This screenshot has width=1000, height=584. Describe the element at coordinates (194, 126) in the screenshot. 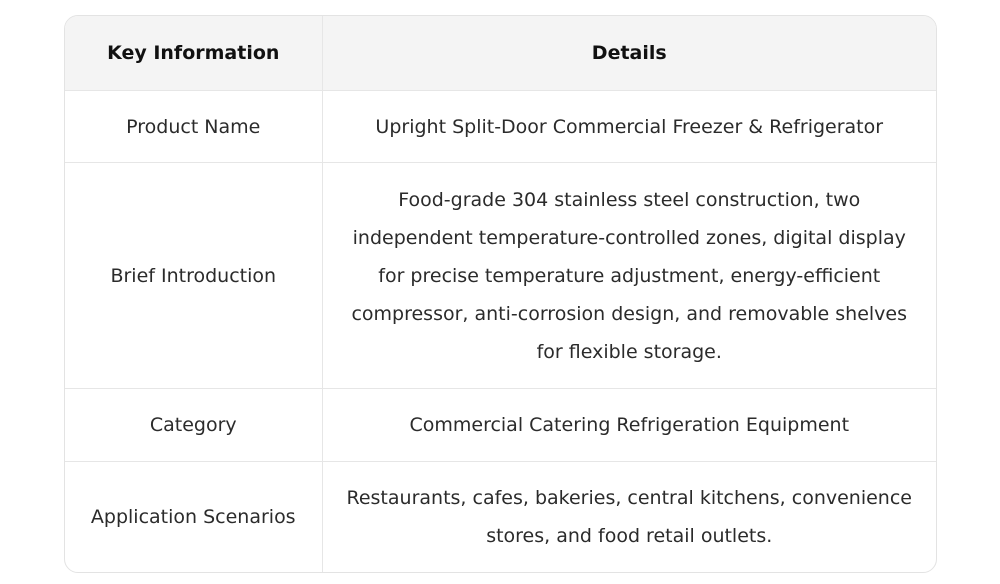

I see `row-key: Product Name` at that location.